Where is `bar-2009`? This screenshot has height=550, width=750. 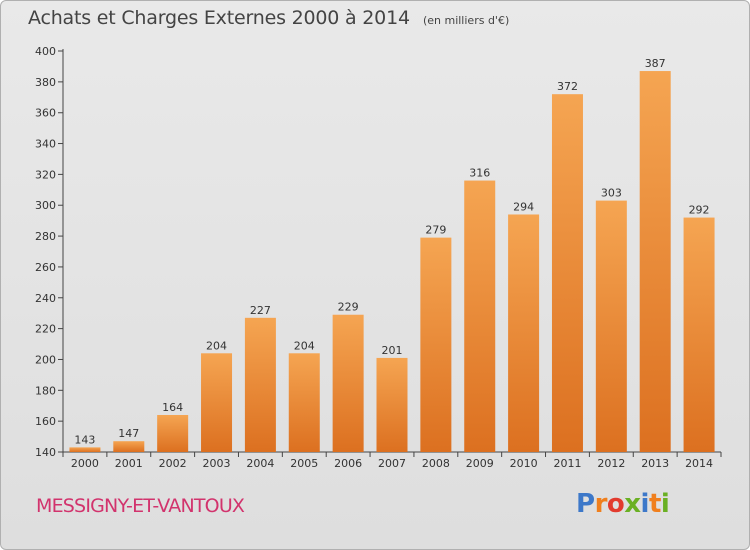 bar-2009 is located at coordinates (480, 316).